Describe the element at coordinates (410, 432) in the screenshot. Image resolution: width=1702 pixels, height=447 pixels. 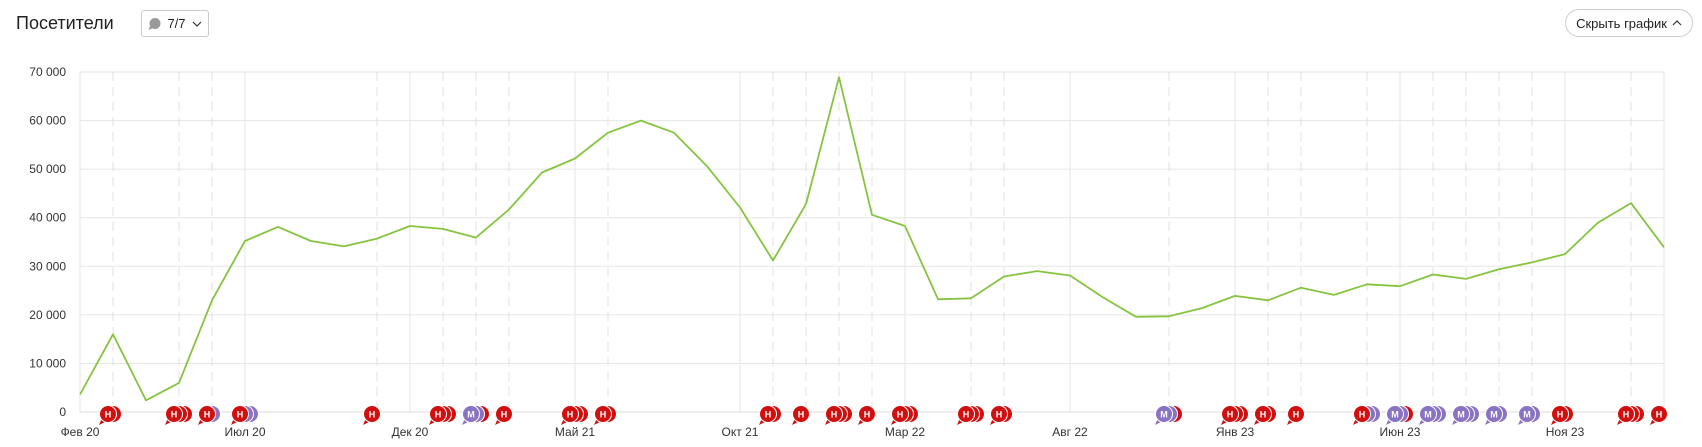
I see `x-tick-label: Дек 20` at that location.